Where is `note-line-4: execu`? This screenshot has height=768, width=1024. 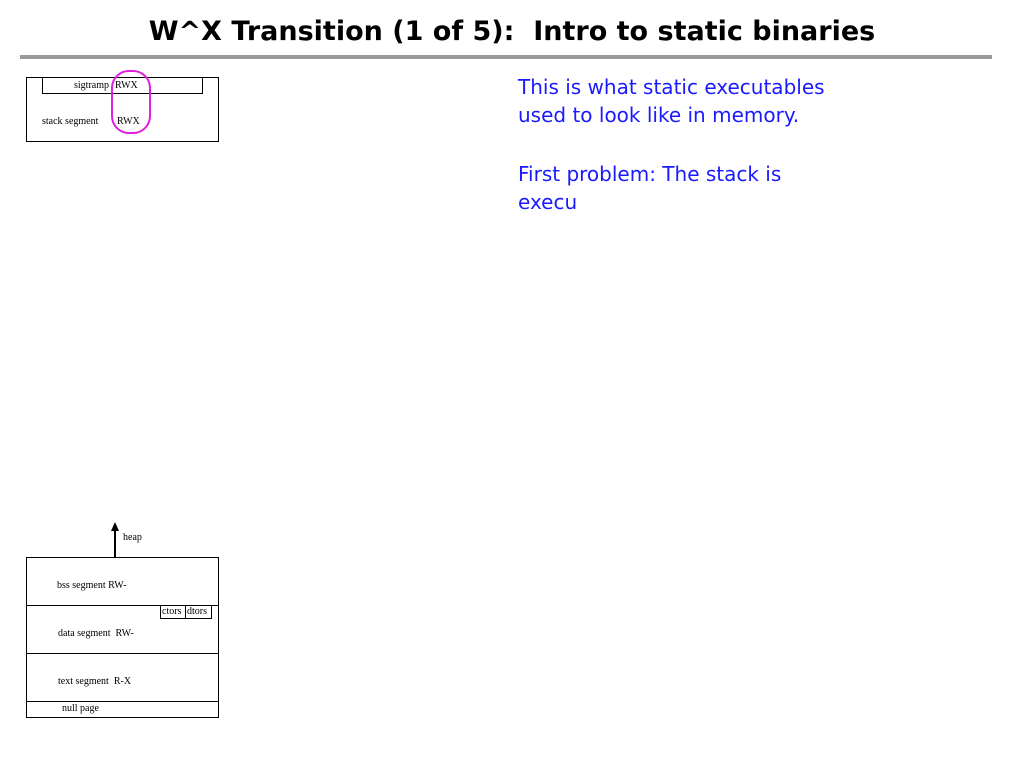 note-line-4: execu is located at coordinates (548, 202).